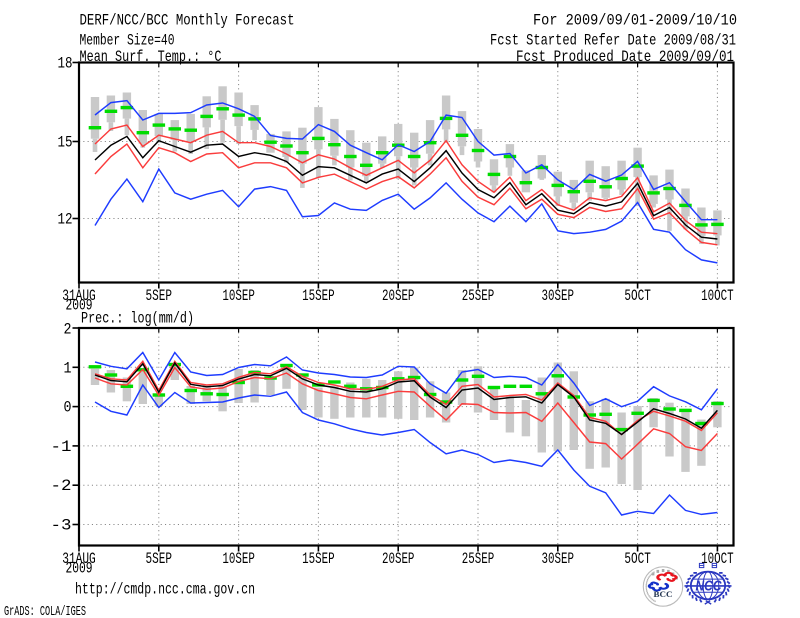 The height and width of the screenshot is (618, 800). I want to click on svg-text: BCC, so click(663, 594).